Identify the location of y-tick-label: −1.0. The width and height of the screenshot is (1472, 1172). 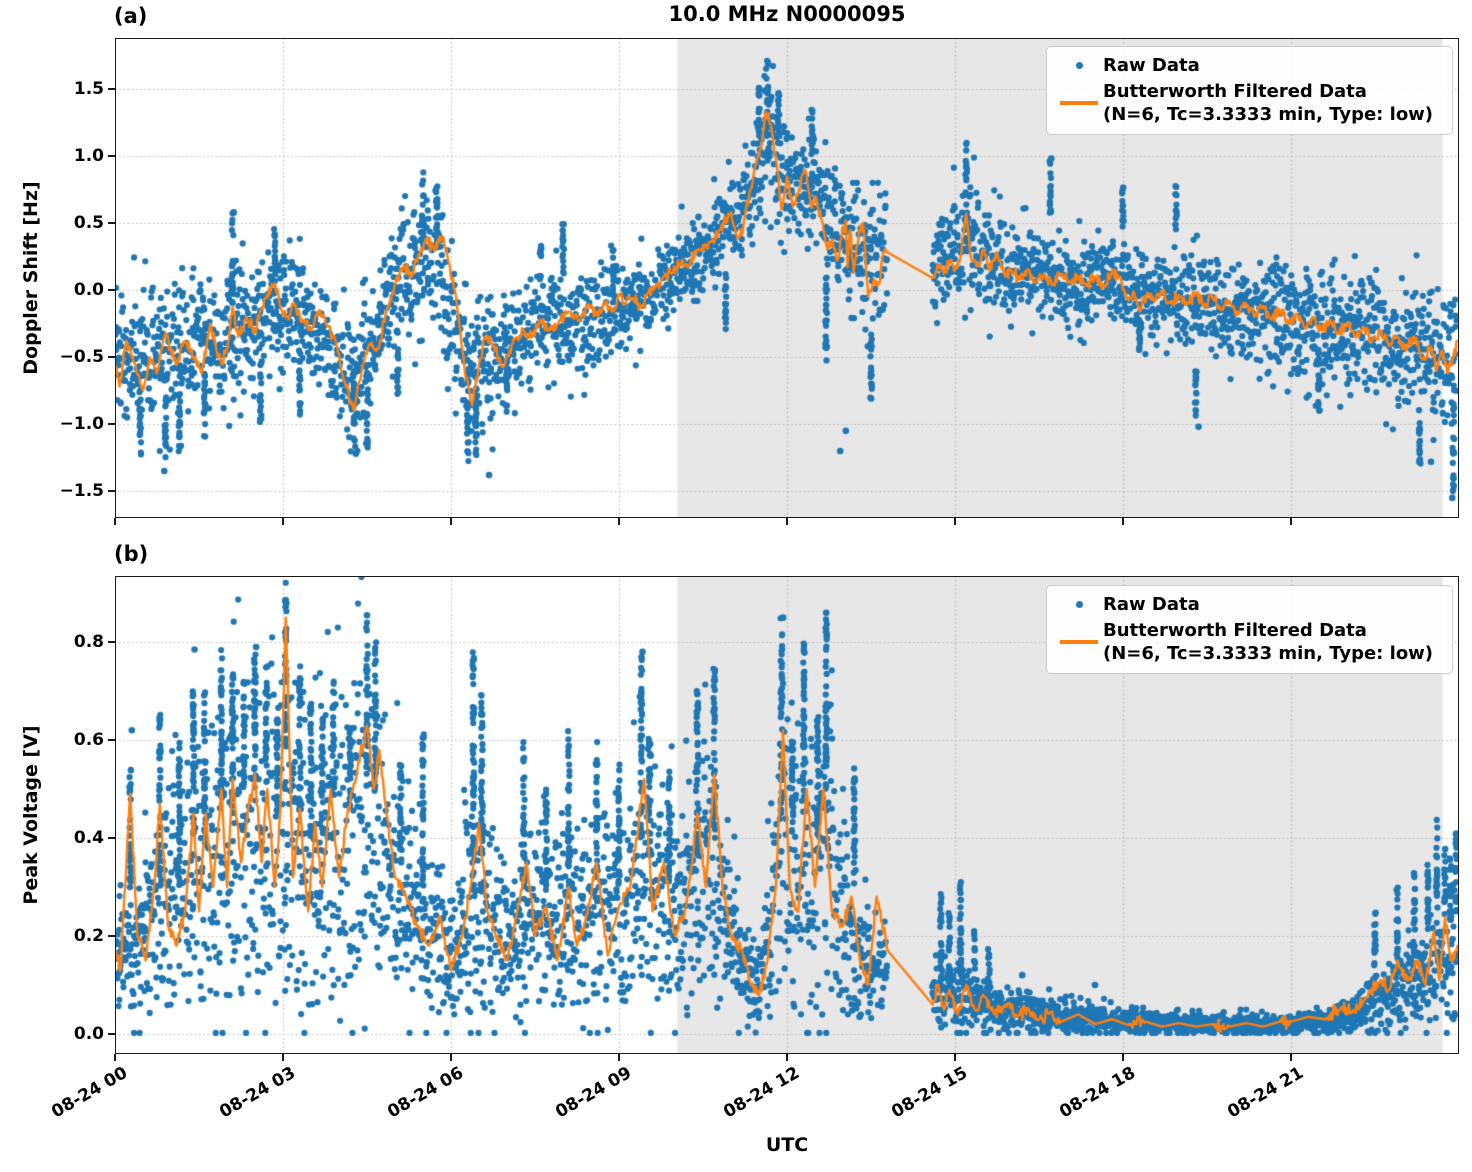
(81, 424).